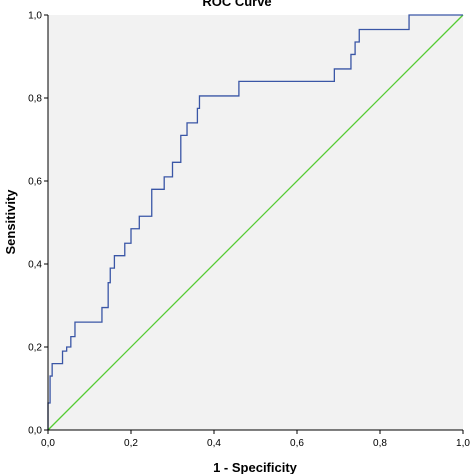 The image size is (474, 474). What do you see at coordinates (297, 443) in the screenshot?
I see `x-tick-label: 0,6` at bounding box center [297, 443].